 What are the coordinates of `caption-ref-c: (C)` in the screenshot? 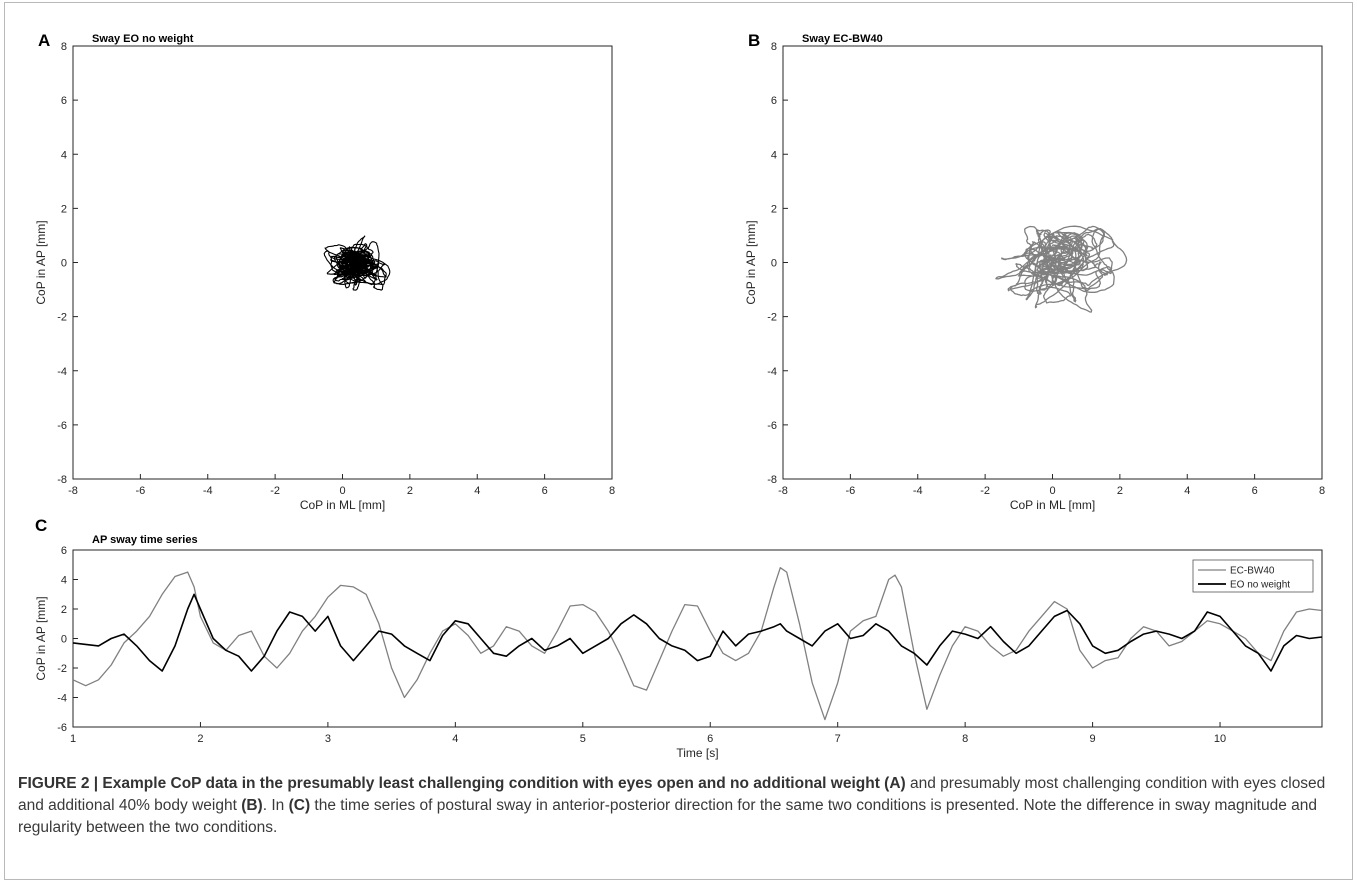 It's located at (299, 805).